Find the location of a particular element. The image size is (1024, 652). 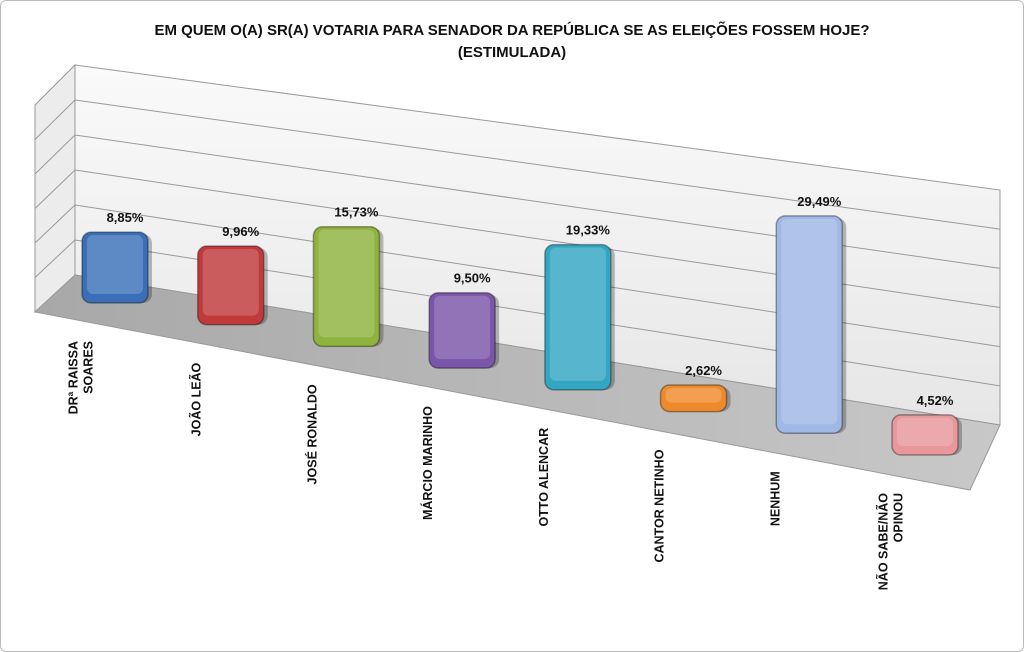

data-label: 4,52% is located at coordinates (935, 400).